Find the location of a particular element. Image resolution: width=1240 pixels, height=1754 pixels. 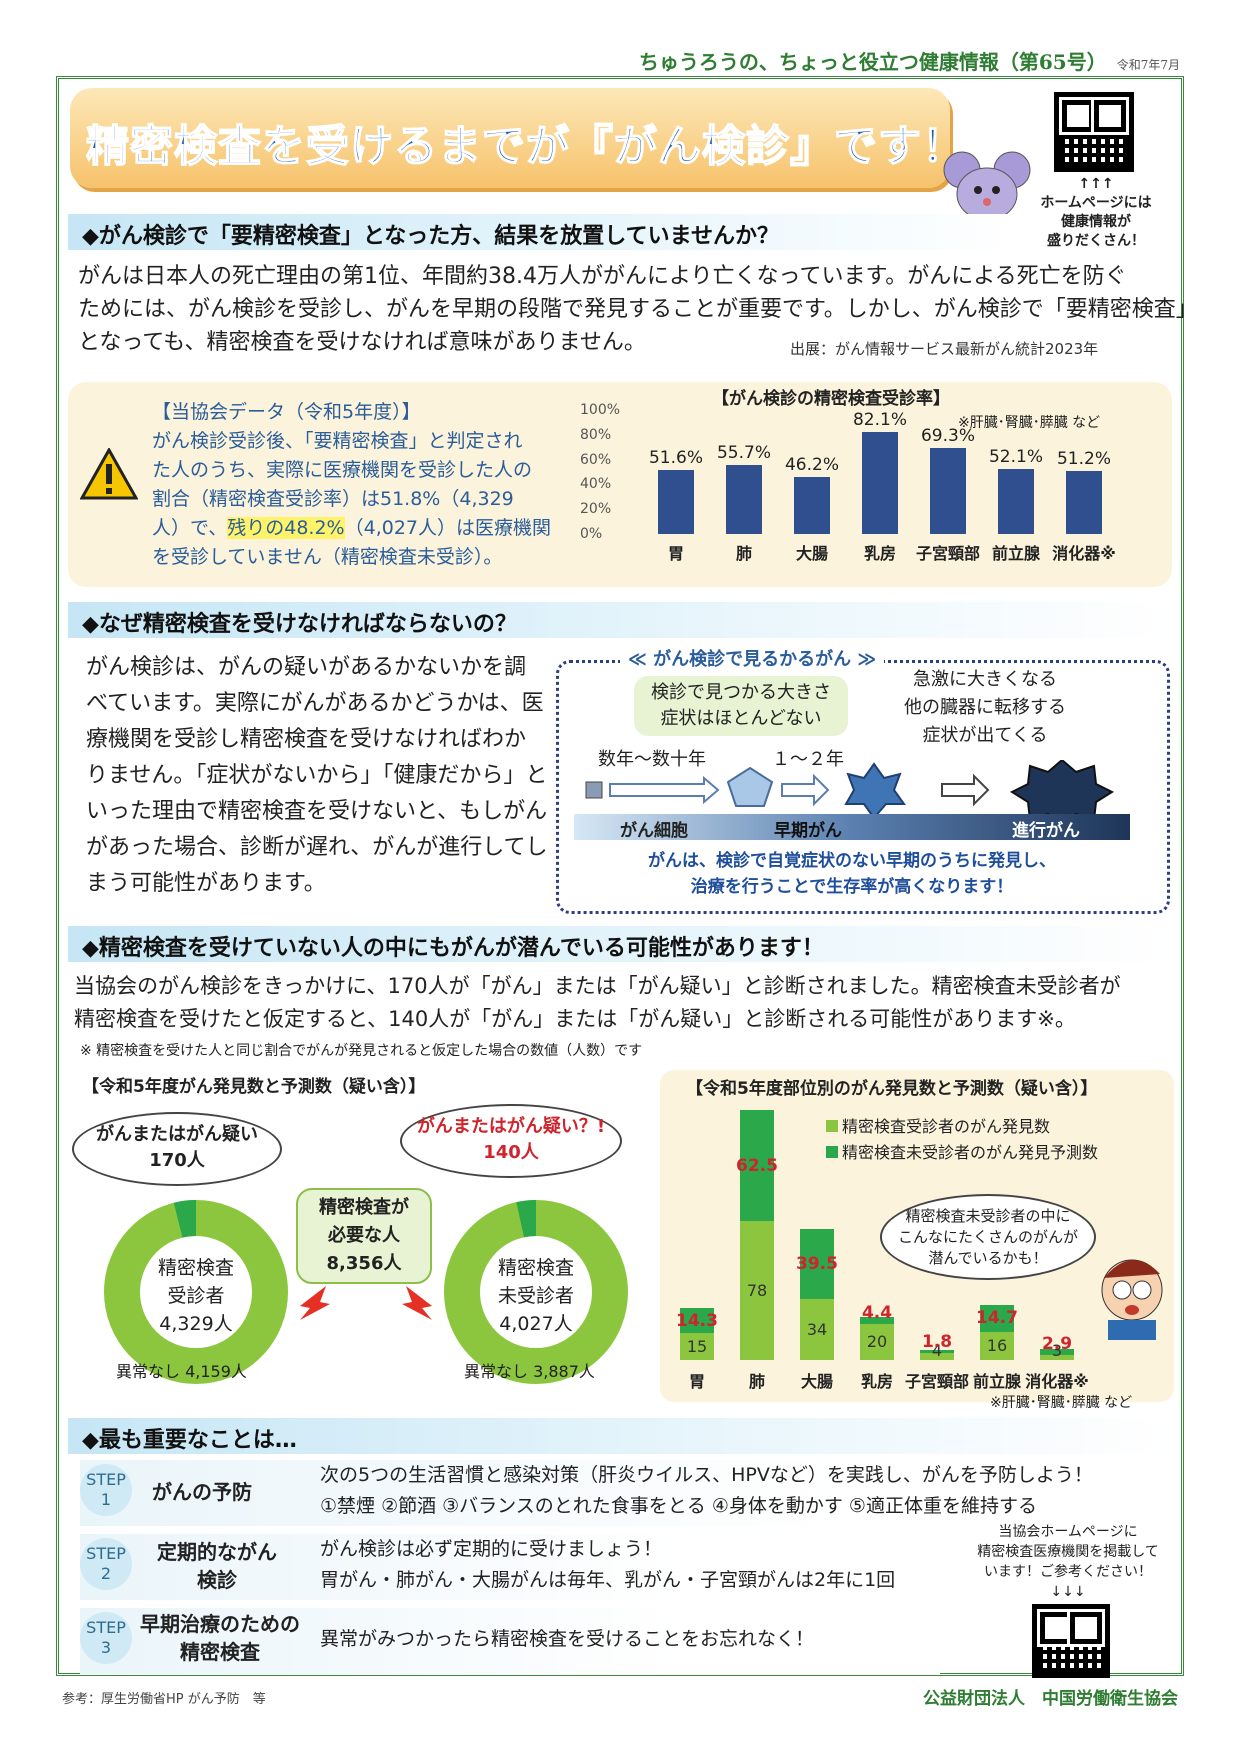

section3-heading: ◆精密検査を受けていない人の中にもがんが潜んでいる可能性があります！ is located at coordinates (620, 944).